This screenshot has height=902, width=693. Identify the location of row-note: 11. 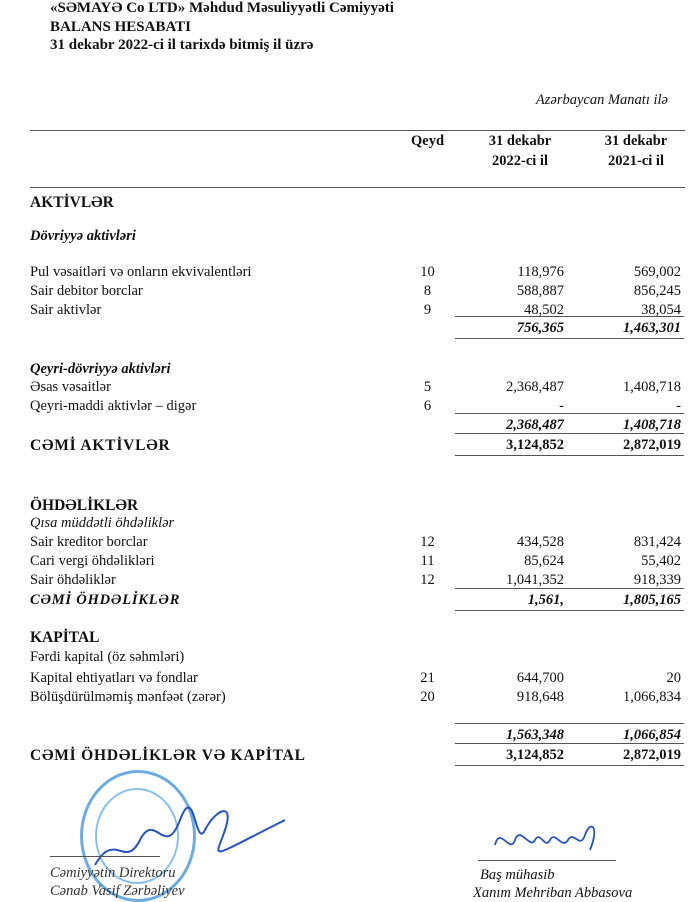
(427, 561).